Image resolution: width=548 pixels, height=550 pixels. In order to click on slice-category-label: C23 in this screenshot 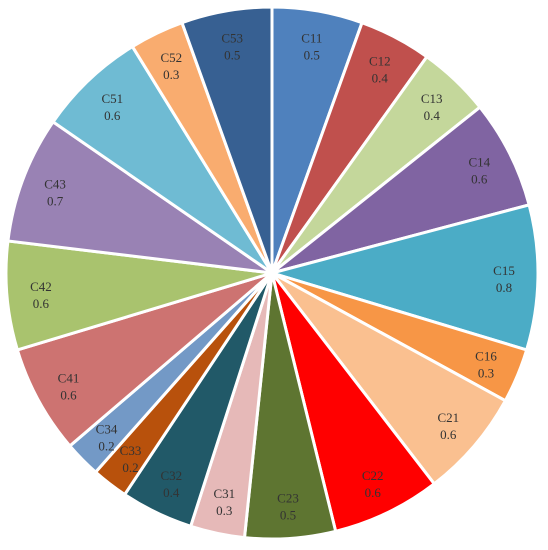, I will do `click(288, 497)`.